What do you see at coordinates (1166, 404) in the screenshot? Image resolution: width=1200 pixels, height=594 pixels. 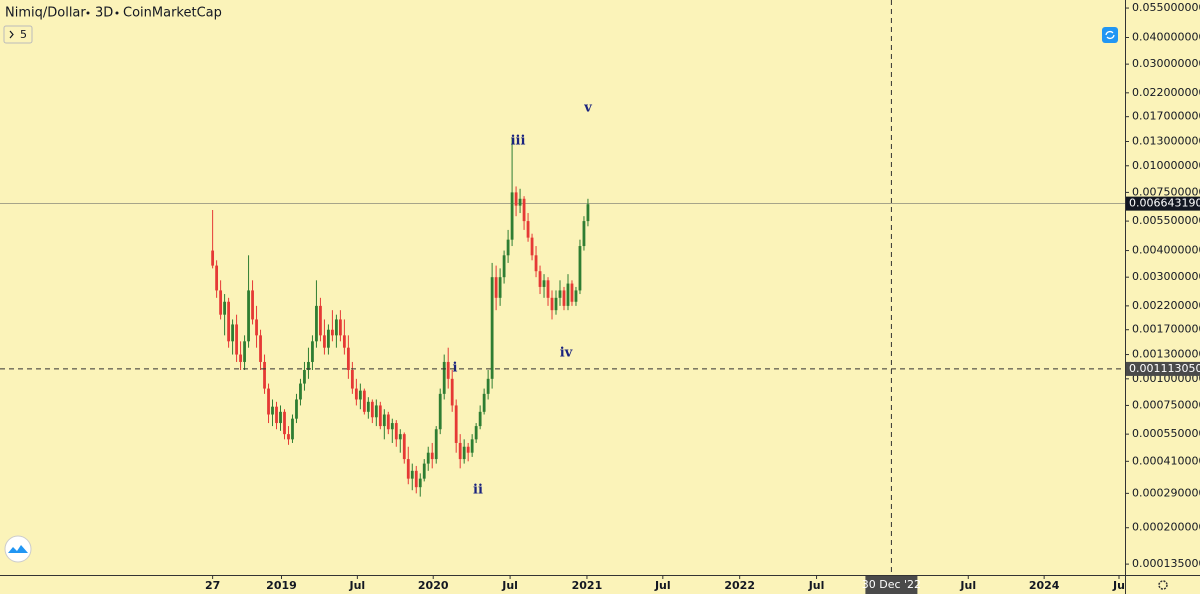 I see `y-tick-label: 0.0007500000` at bounding box center [1166, 404].